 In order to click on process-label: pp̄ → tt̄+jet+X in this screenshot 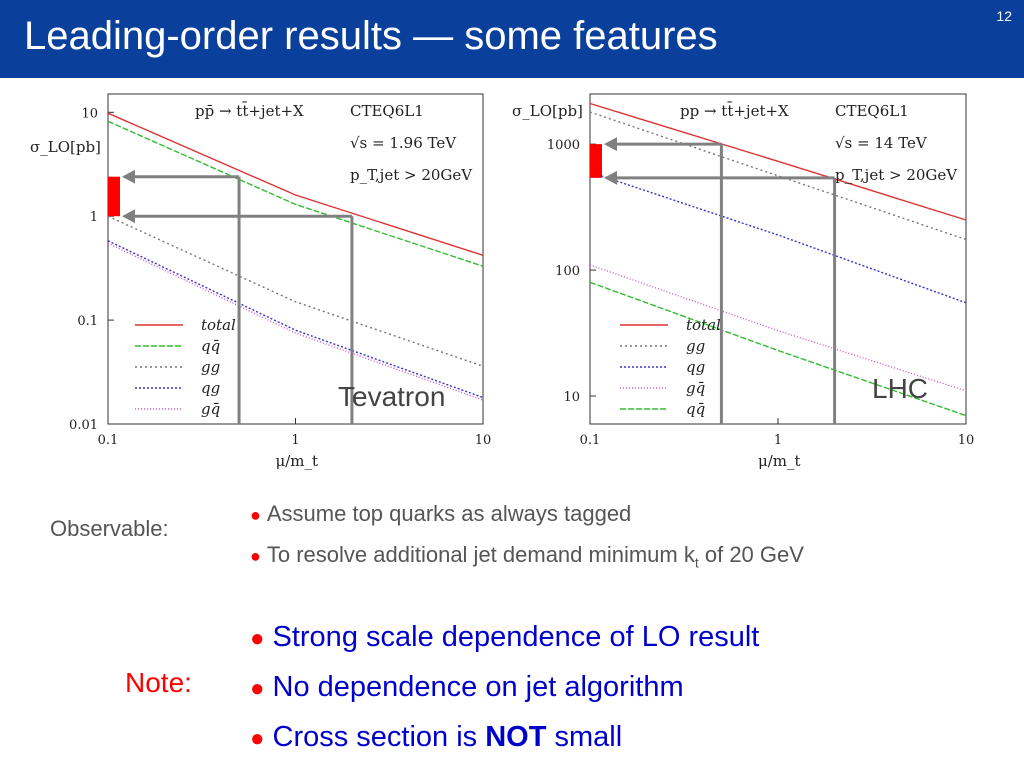, I will do `click(249, 111)`.